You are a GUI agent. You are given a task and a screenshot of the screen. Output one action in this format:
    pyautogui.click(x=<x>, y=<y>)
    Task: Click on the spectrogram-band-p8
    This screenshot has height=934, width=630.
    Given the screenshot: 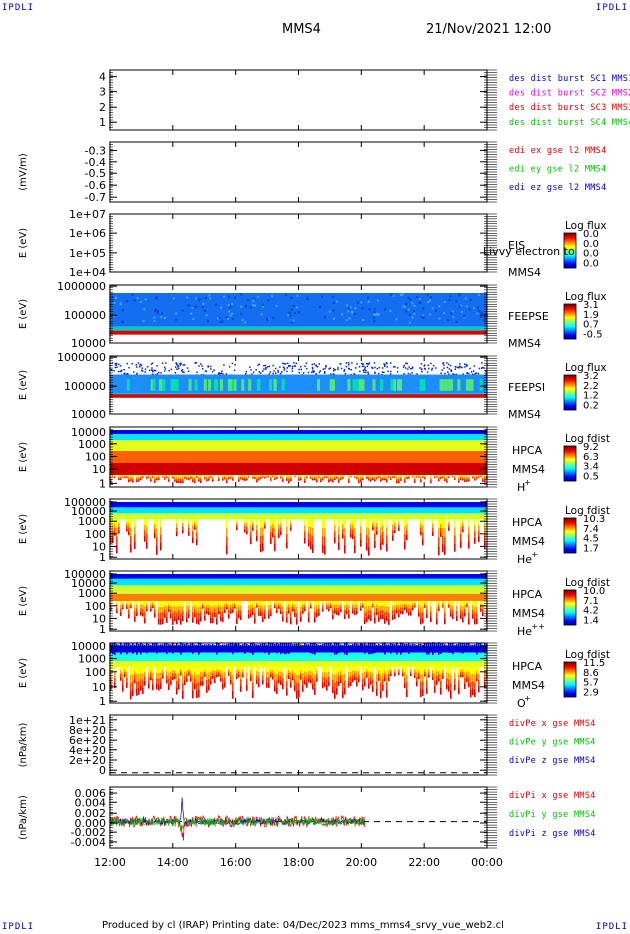 What is the action you would take?
    pyautogui.click(x=298, y=576)
    